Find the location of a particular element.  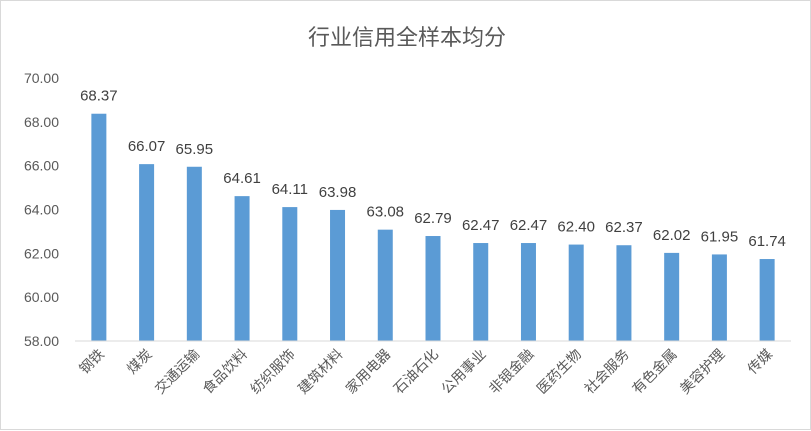

x-tick-label: 石油石化 is located at coordinates (416, 372).